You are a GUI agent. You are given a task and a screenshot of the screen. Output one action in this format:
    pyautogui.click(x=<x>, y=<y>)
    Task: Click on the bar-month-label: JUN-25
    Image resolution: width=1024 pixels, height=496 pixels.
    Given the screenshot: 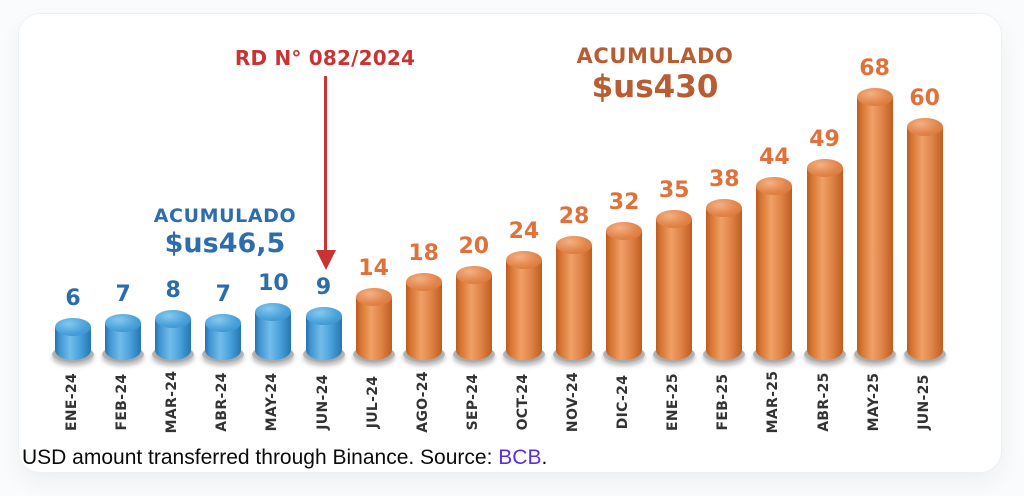 What is the action you would take?
    pyautogui.click(x=923, y=402)
    